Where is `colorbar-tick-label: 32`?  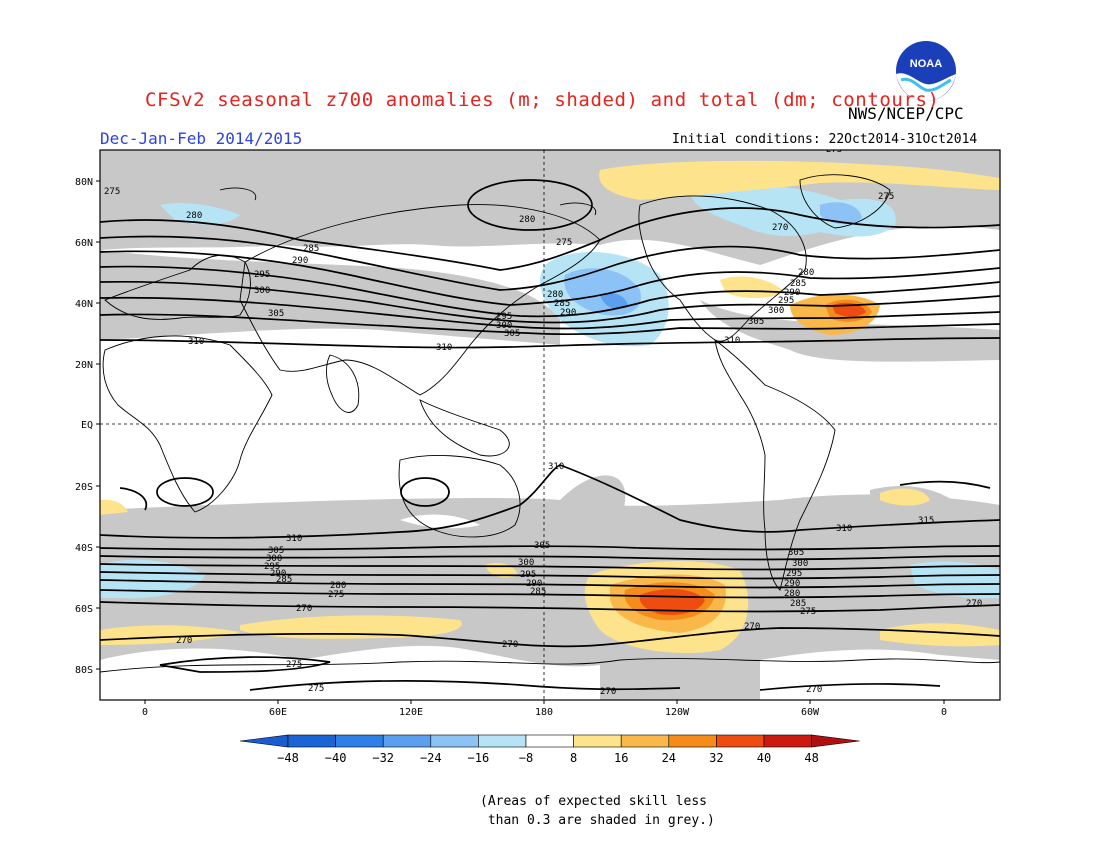 colorbar-tick-label: 32 is located at coordinates (716, 758).